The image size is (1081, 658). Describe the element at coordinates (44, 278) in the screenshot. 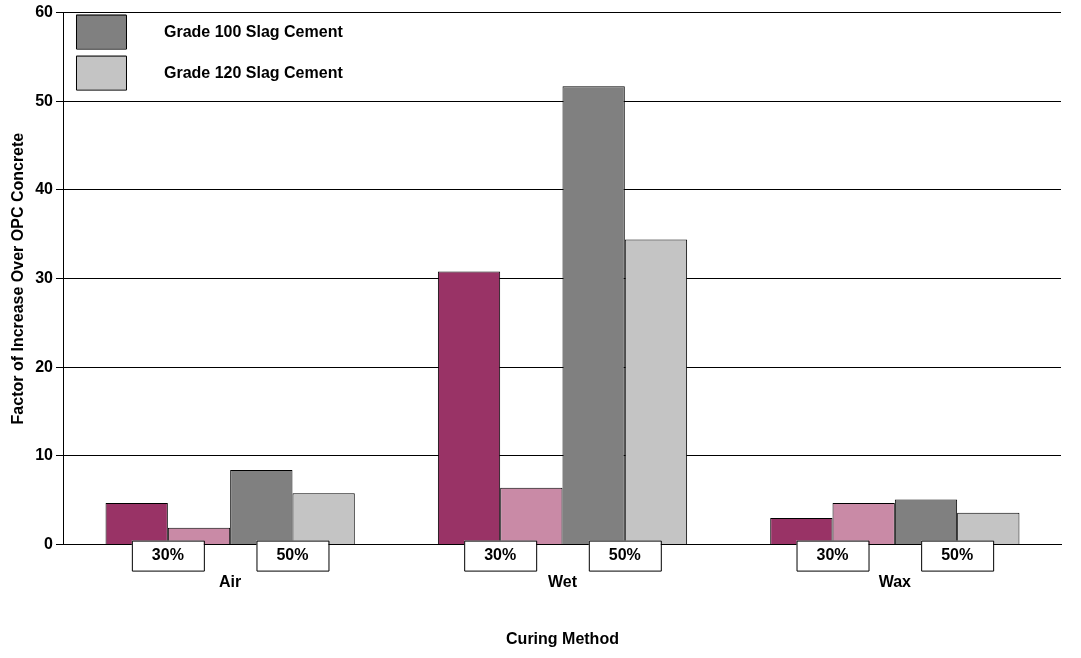

I see `y-tick-label: 30` at that location.